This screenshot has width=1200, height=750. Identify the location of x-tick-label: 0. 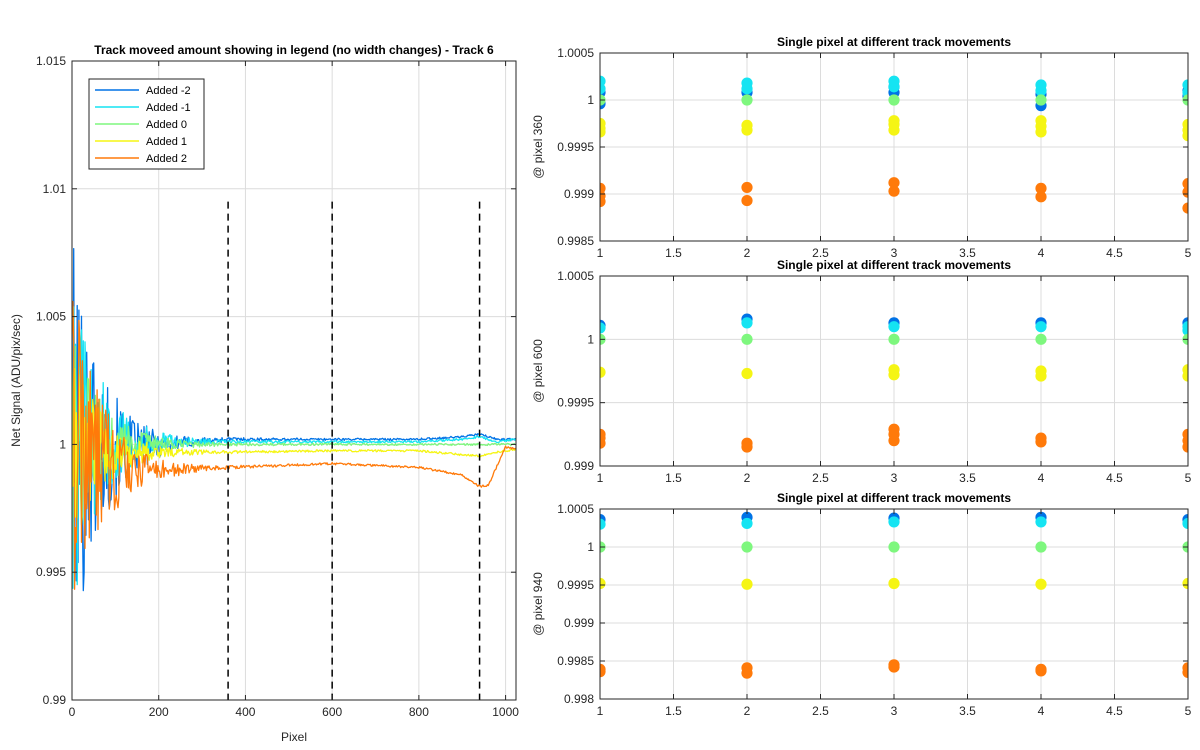
(72, 712).